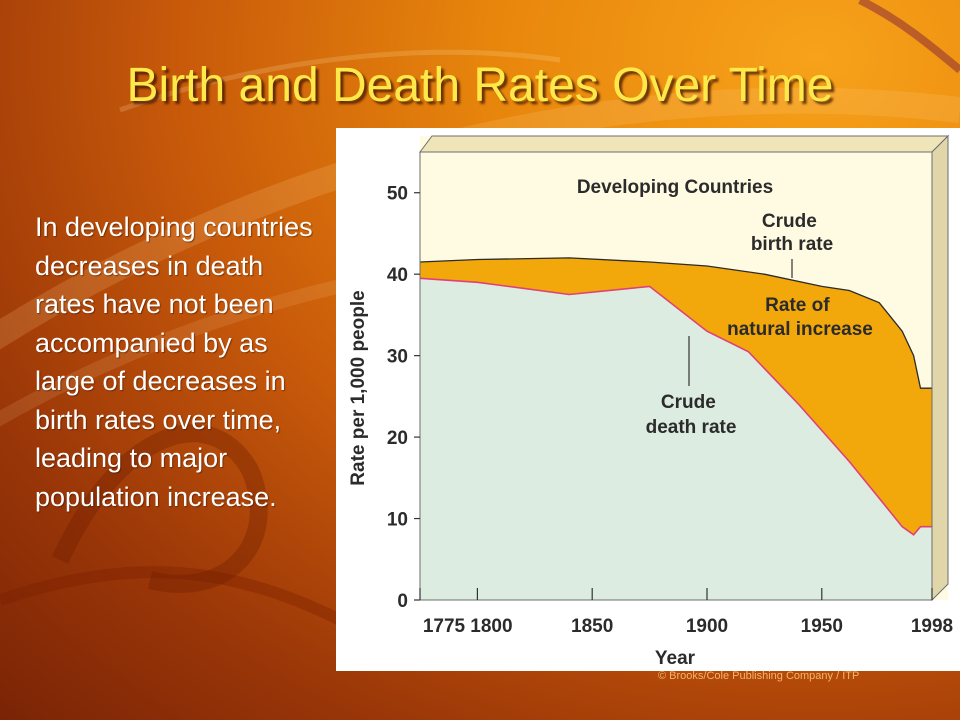 This screenshot has height=720, width=960. Describe the element at coordinates (402, 601) in the screenshot. I see `y-tick-label: 0` at that location.